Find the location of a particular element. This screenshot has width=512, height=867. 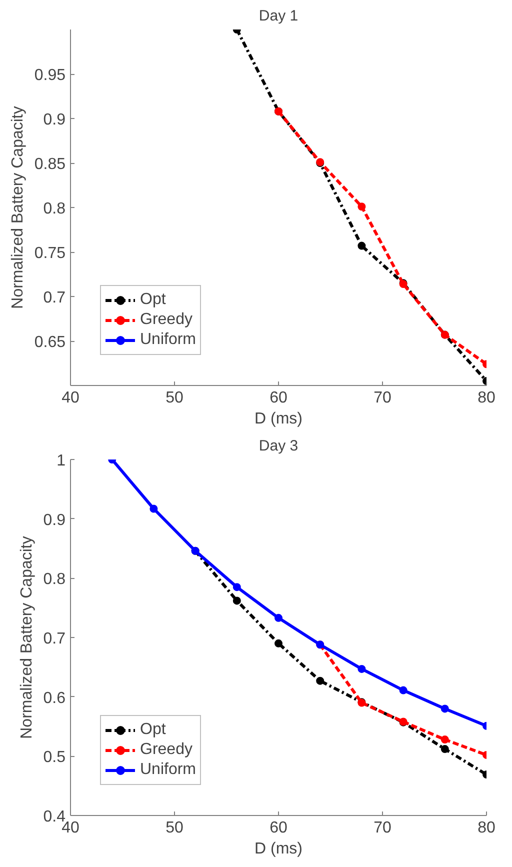

y-tick-label: 0.85 is located at coordinates (50, 164).